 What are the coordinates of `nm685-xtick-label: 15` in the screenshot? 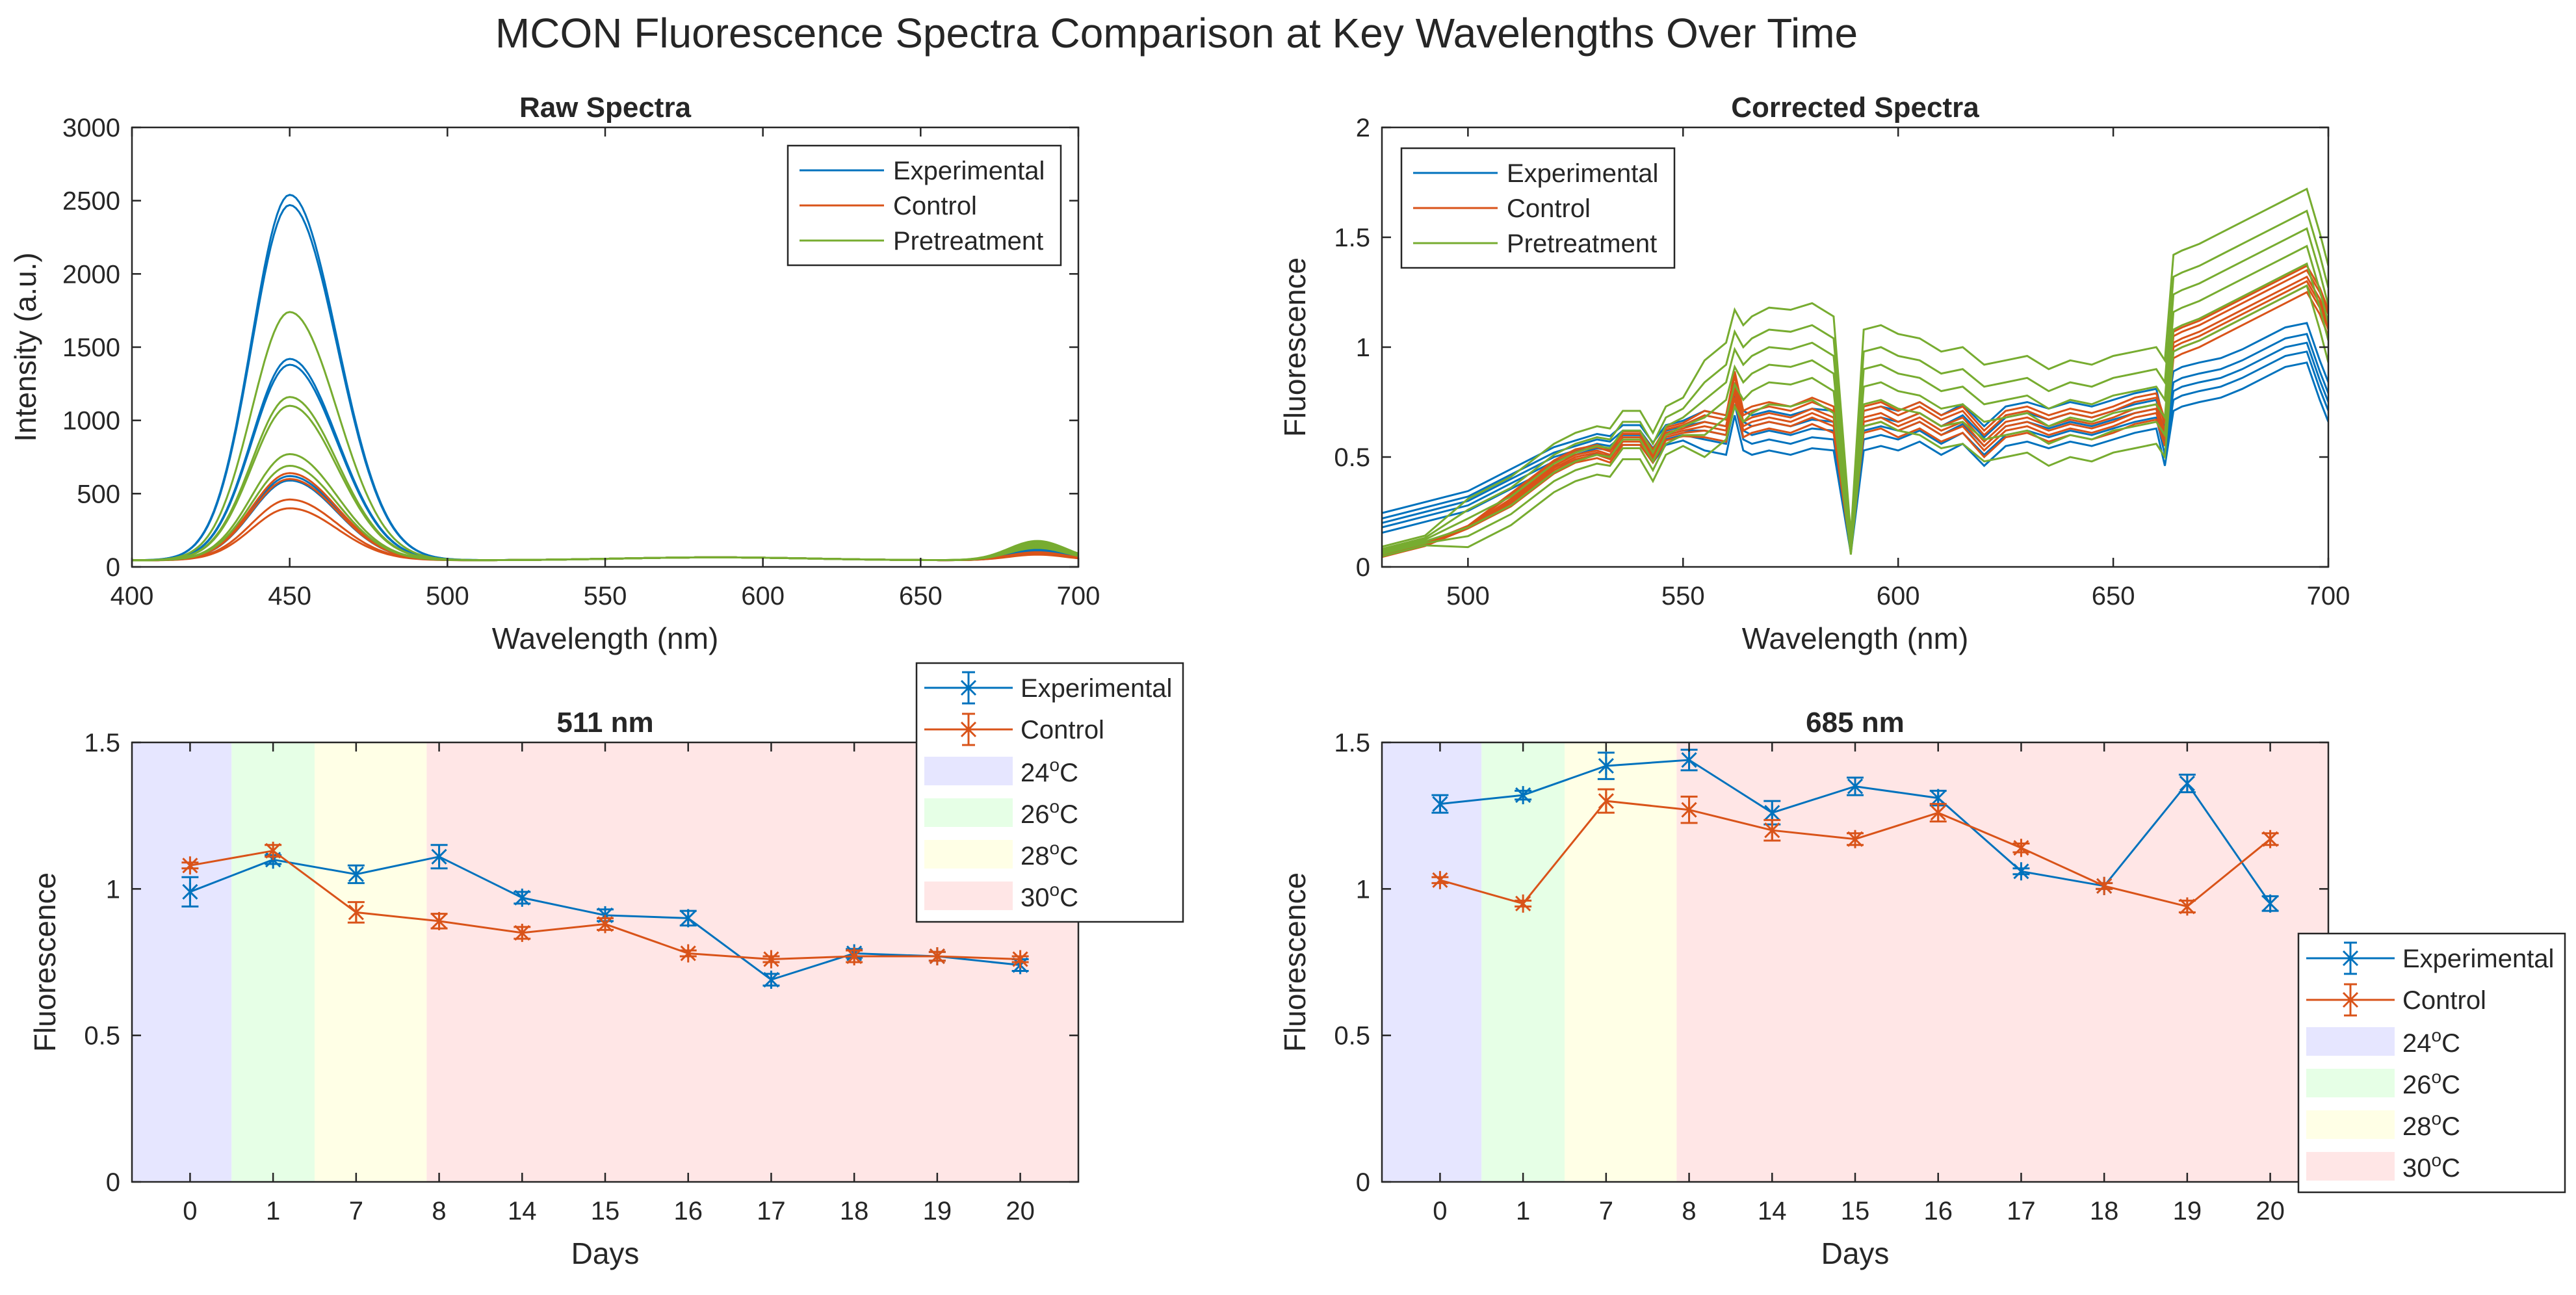 It's located at (1855, 1211).